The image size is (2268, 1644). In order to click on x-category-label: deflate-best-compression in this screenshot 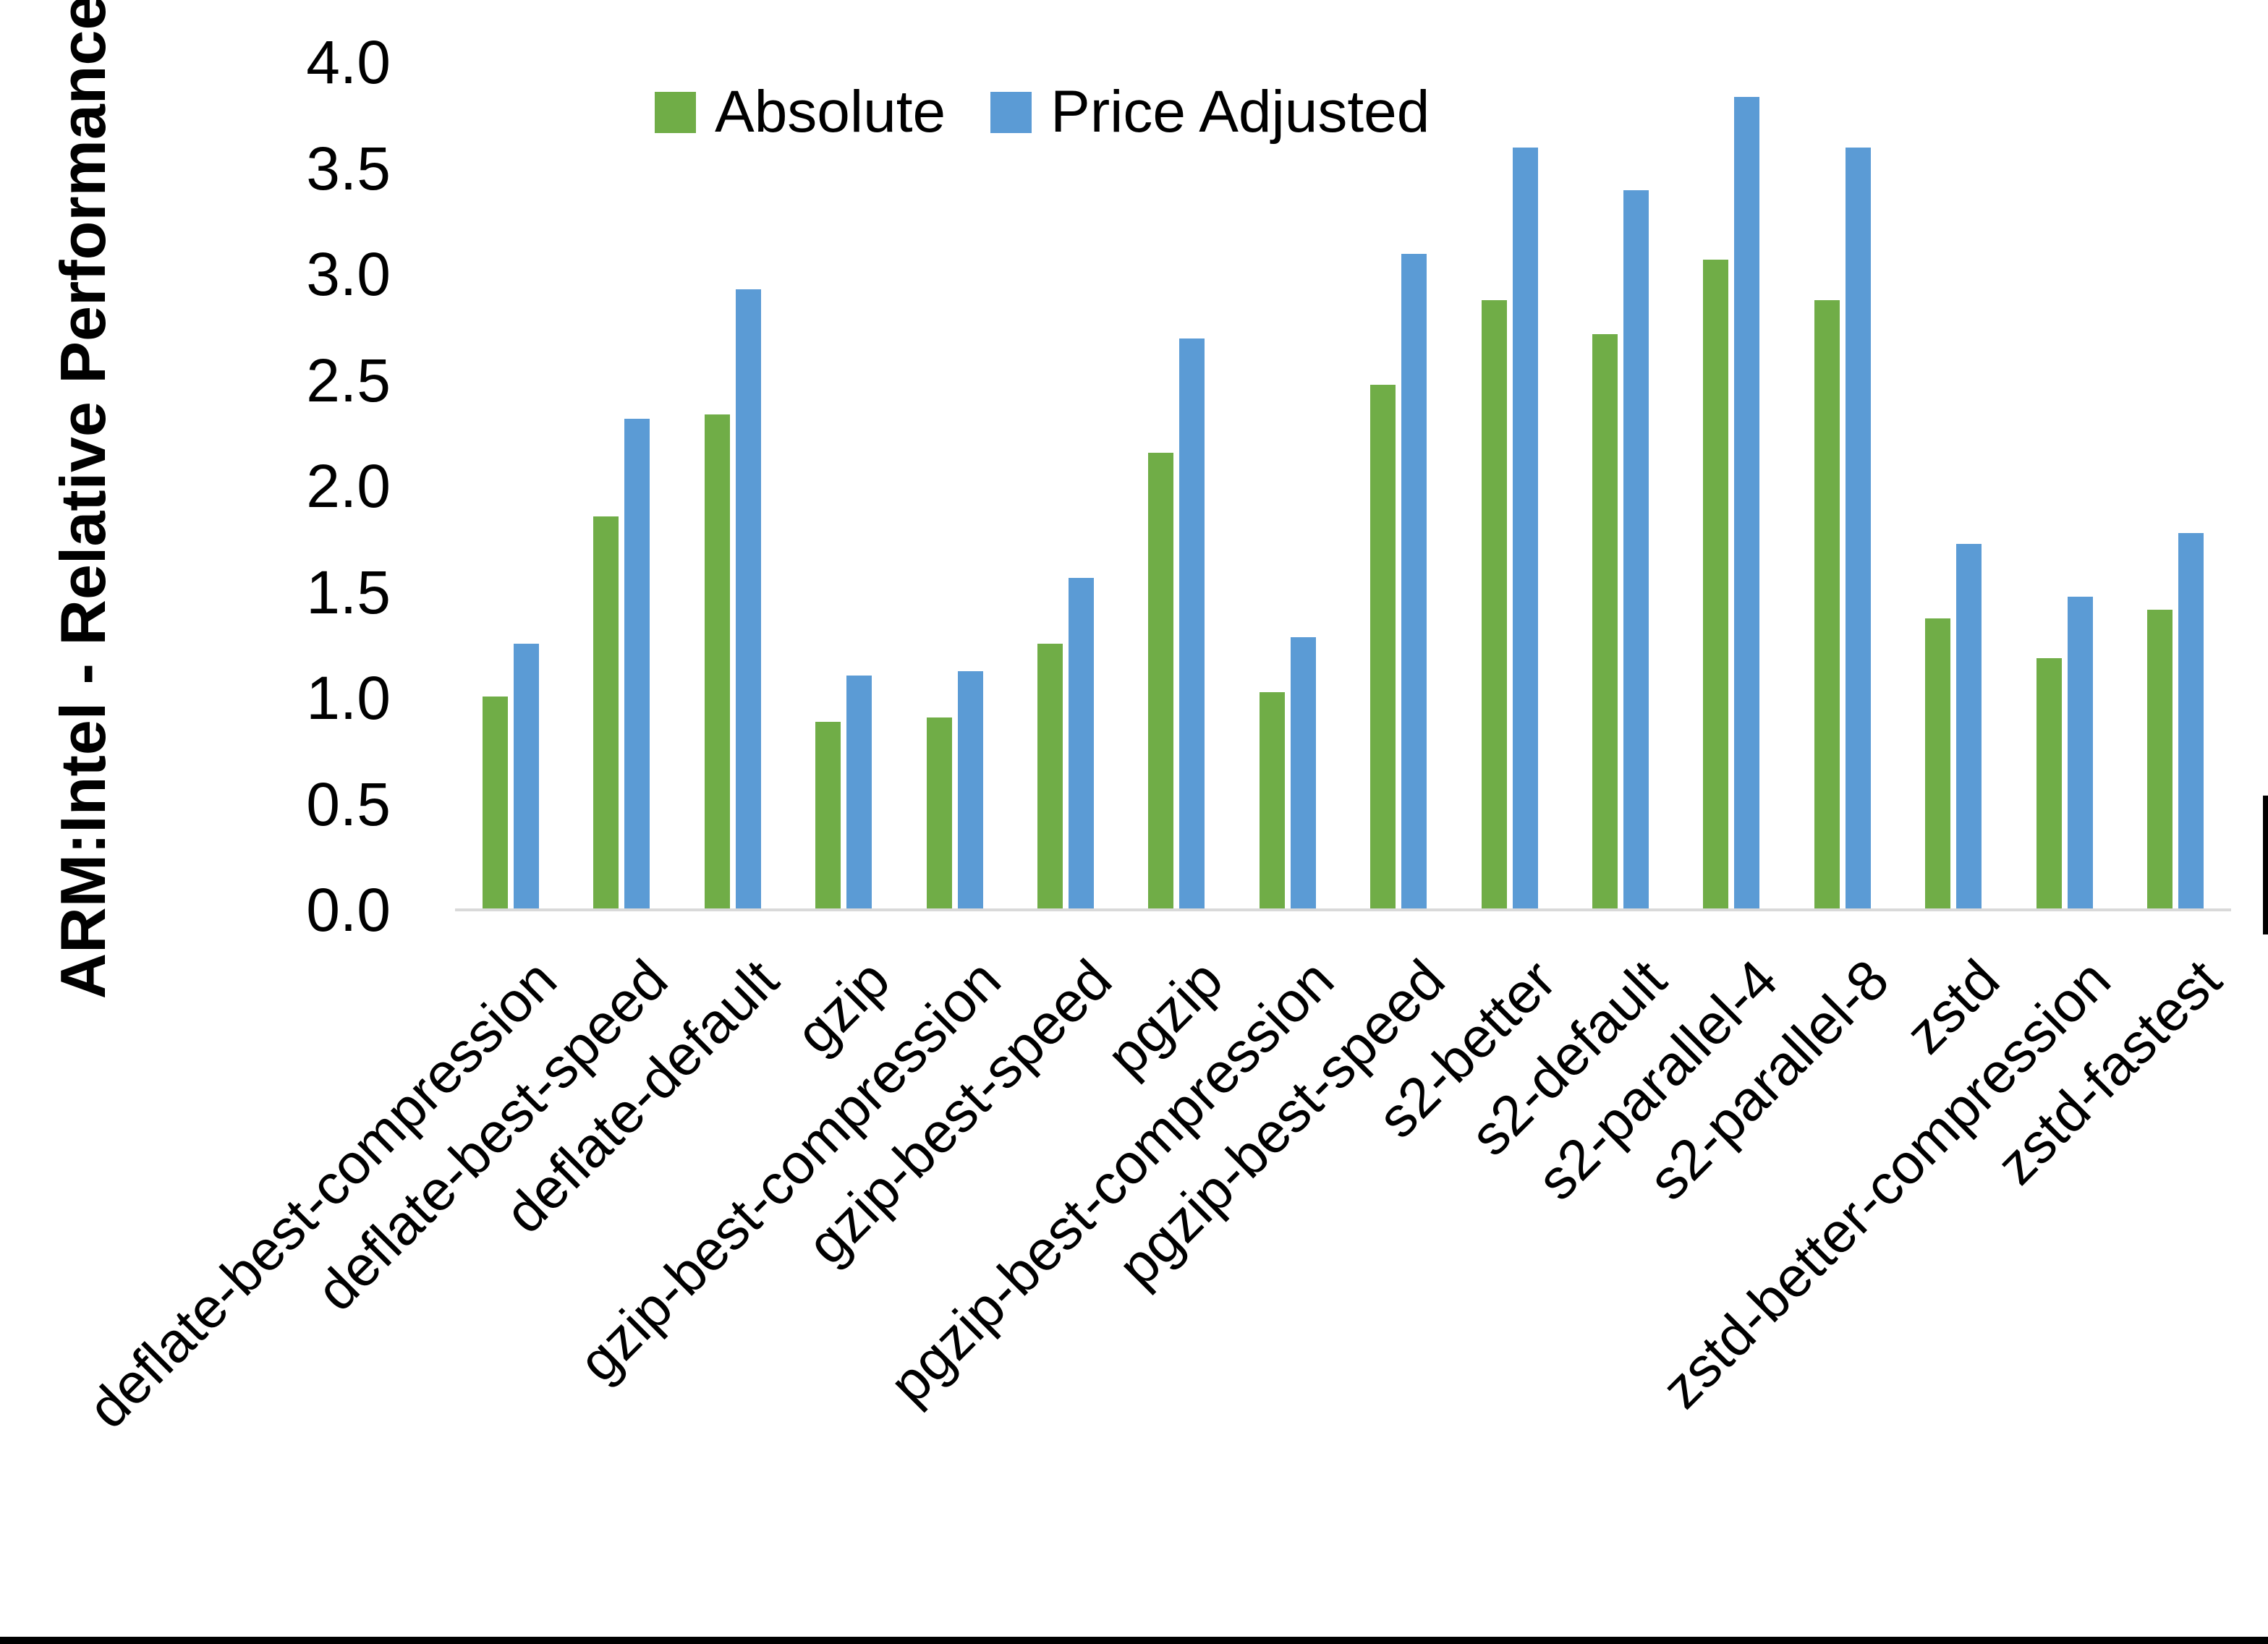, I will do `click(322, 1194)`.